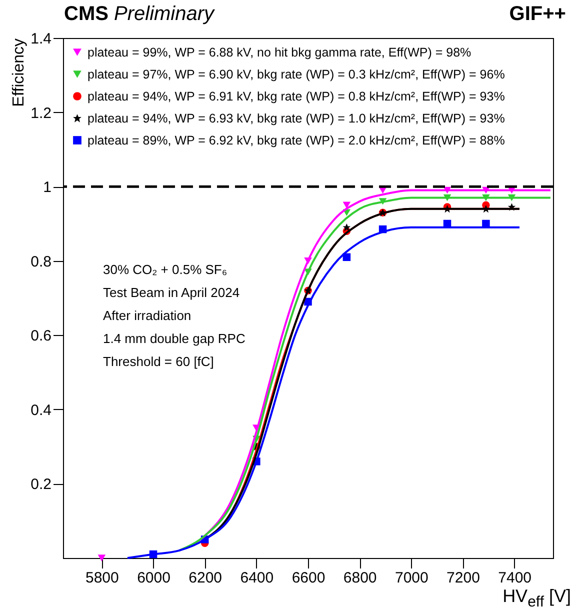  What do you see at coordinates (309, 578) in the screenshot?
I see `x-tick-label: 6600` at bounding box center [309, 578].